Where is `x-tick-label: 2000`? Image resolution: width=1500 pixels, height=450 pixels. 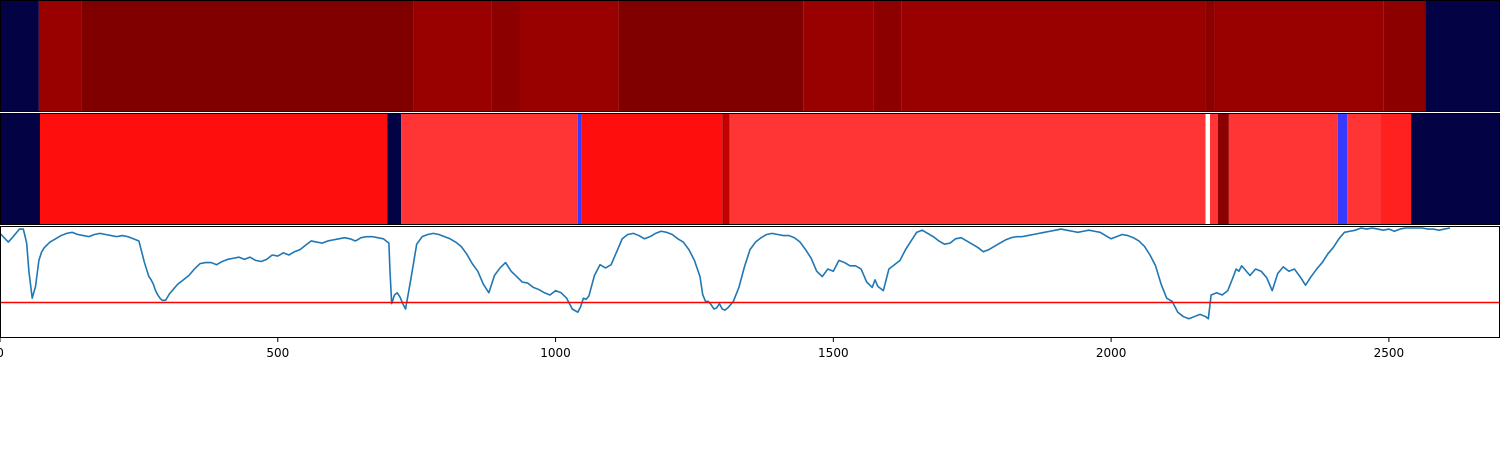
x-tick-label: 2000 is located at coordinates (1111, 353).